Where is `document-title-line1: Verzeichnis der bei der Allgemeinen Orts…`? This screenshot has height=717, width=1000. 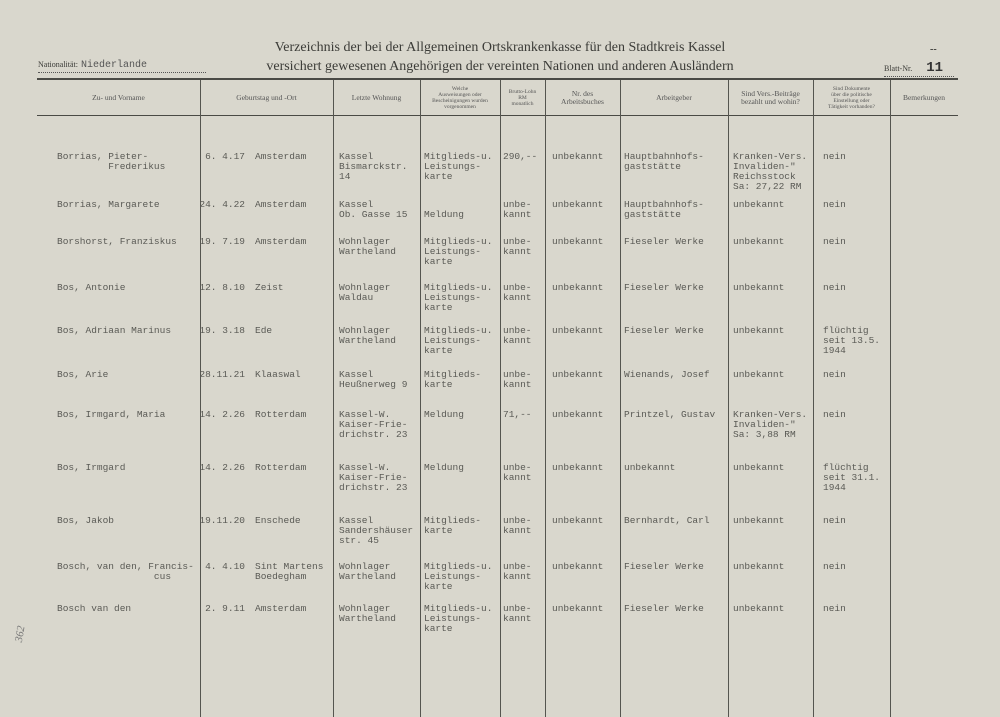 document-title-line1: Verzeichnis der bei der Allgemeinen Orts… is located at coordinates (500, 47).